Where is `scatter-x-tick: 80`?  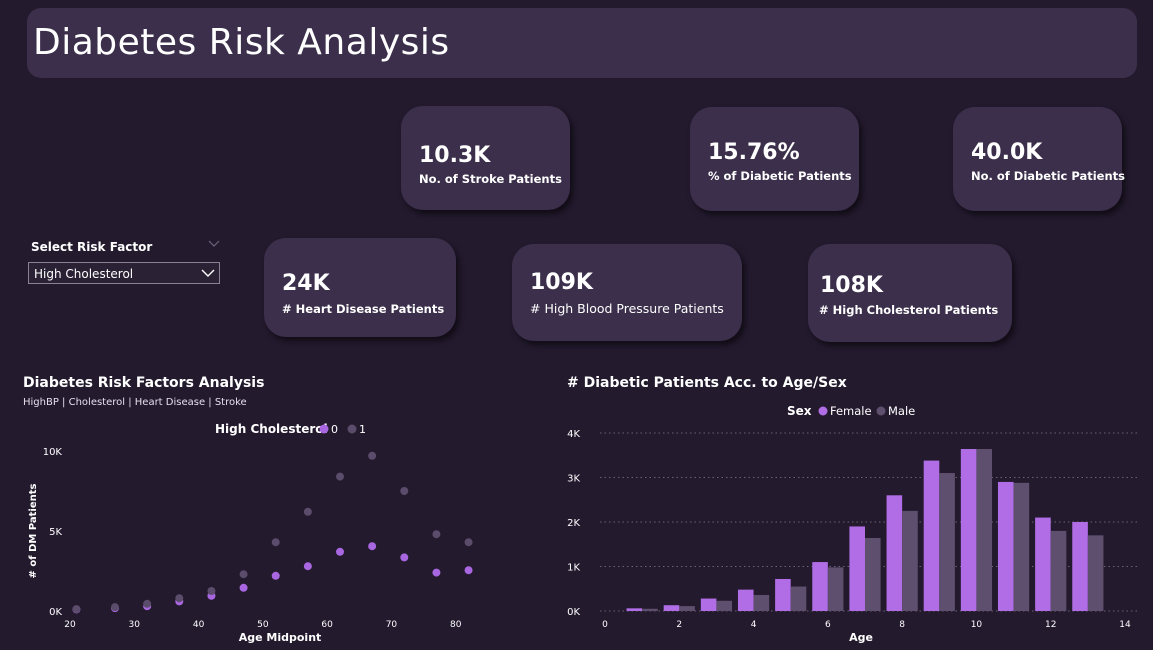
scatter-x-tick: 80 is located at coordinates (456, 625).